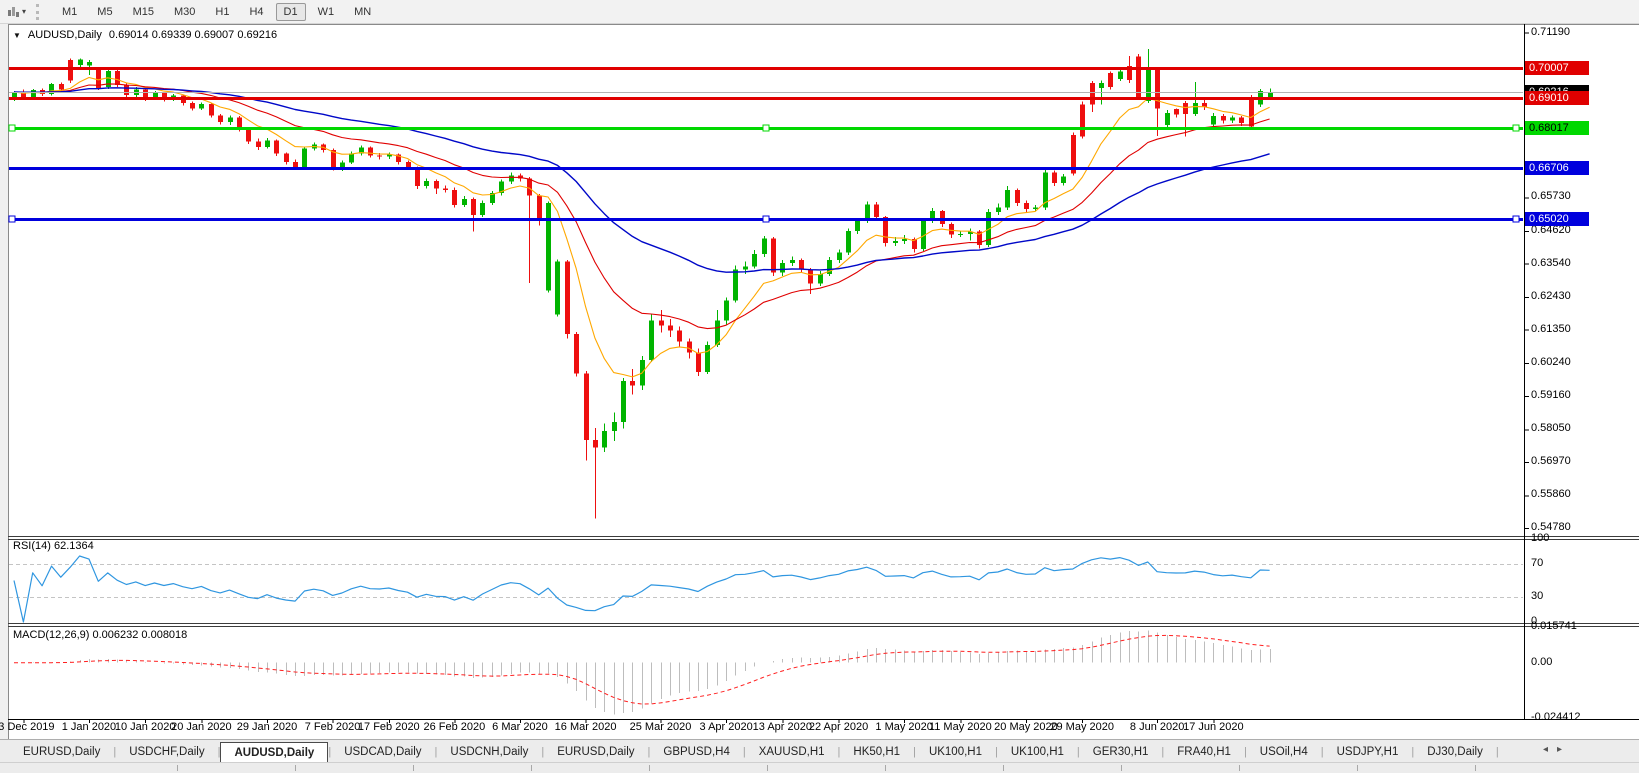 The height and width of the screenshot is (773, 1639). I want to click on tab-scroll-right-icon: ▸, so click(1560, 749).